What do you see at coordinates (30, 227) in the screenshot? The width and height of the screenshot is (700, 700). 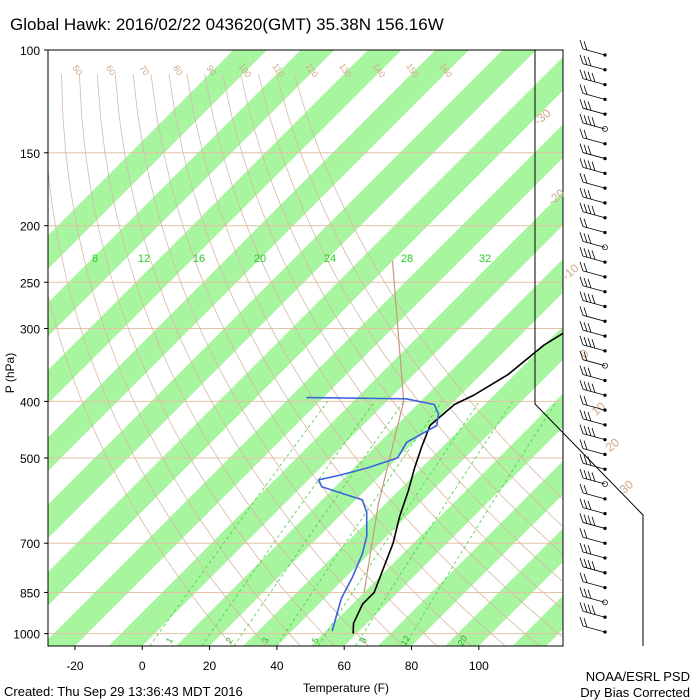 I see `y-tick-label: 200` at bounding box center [30, 227].